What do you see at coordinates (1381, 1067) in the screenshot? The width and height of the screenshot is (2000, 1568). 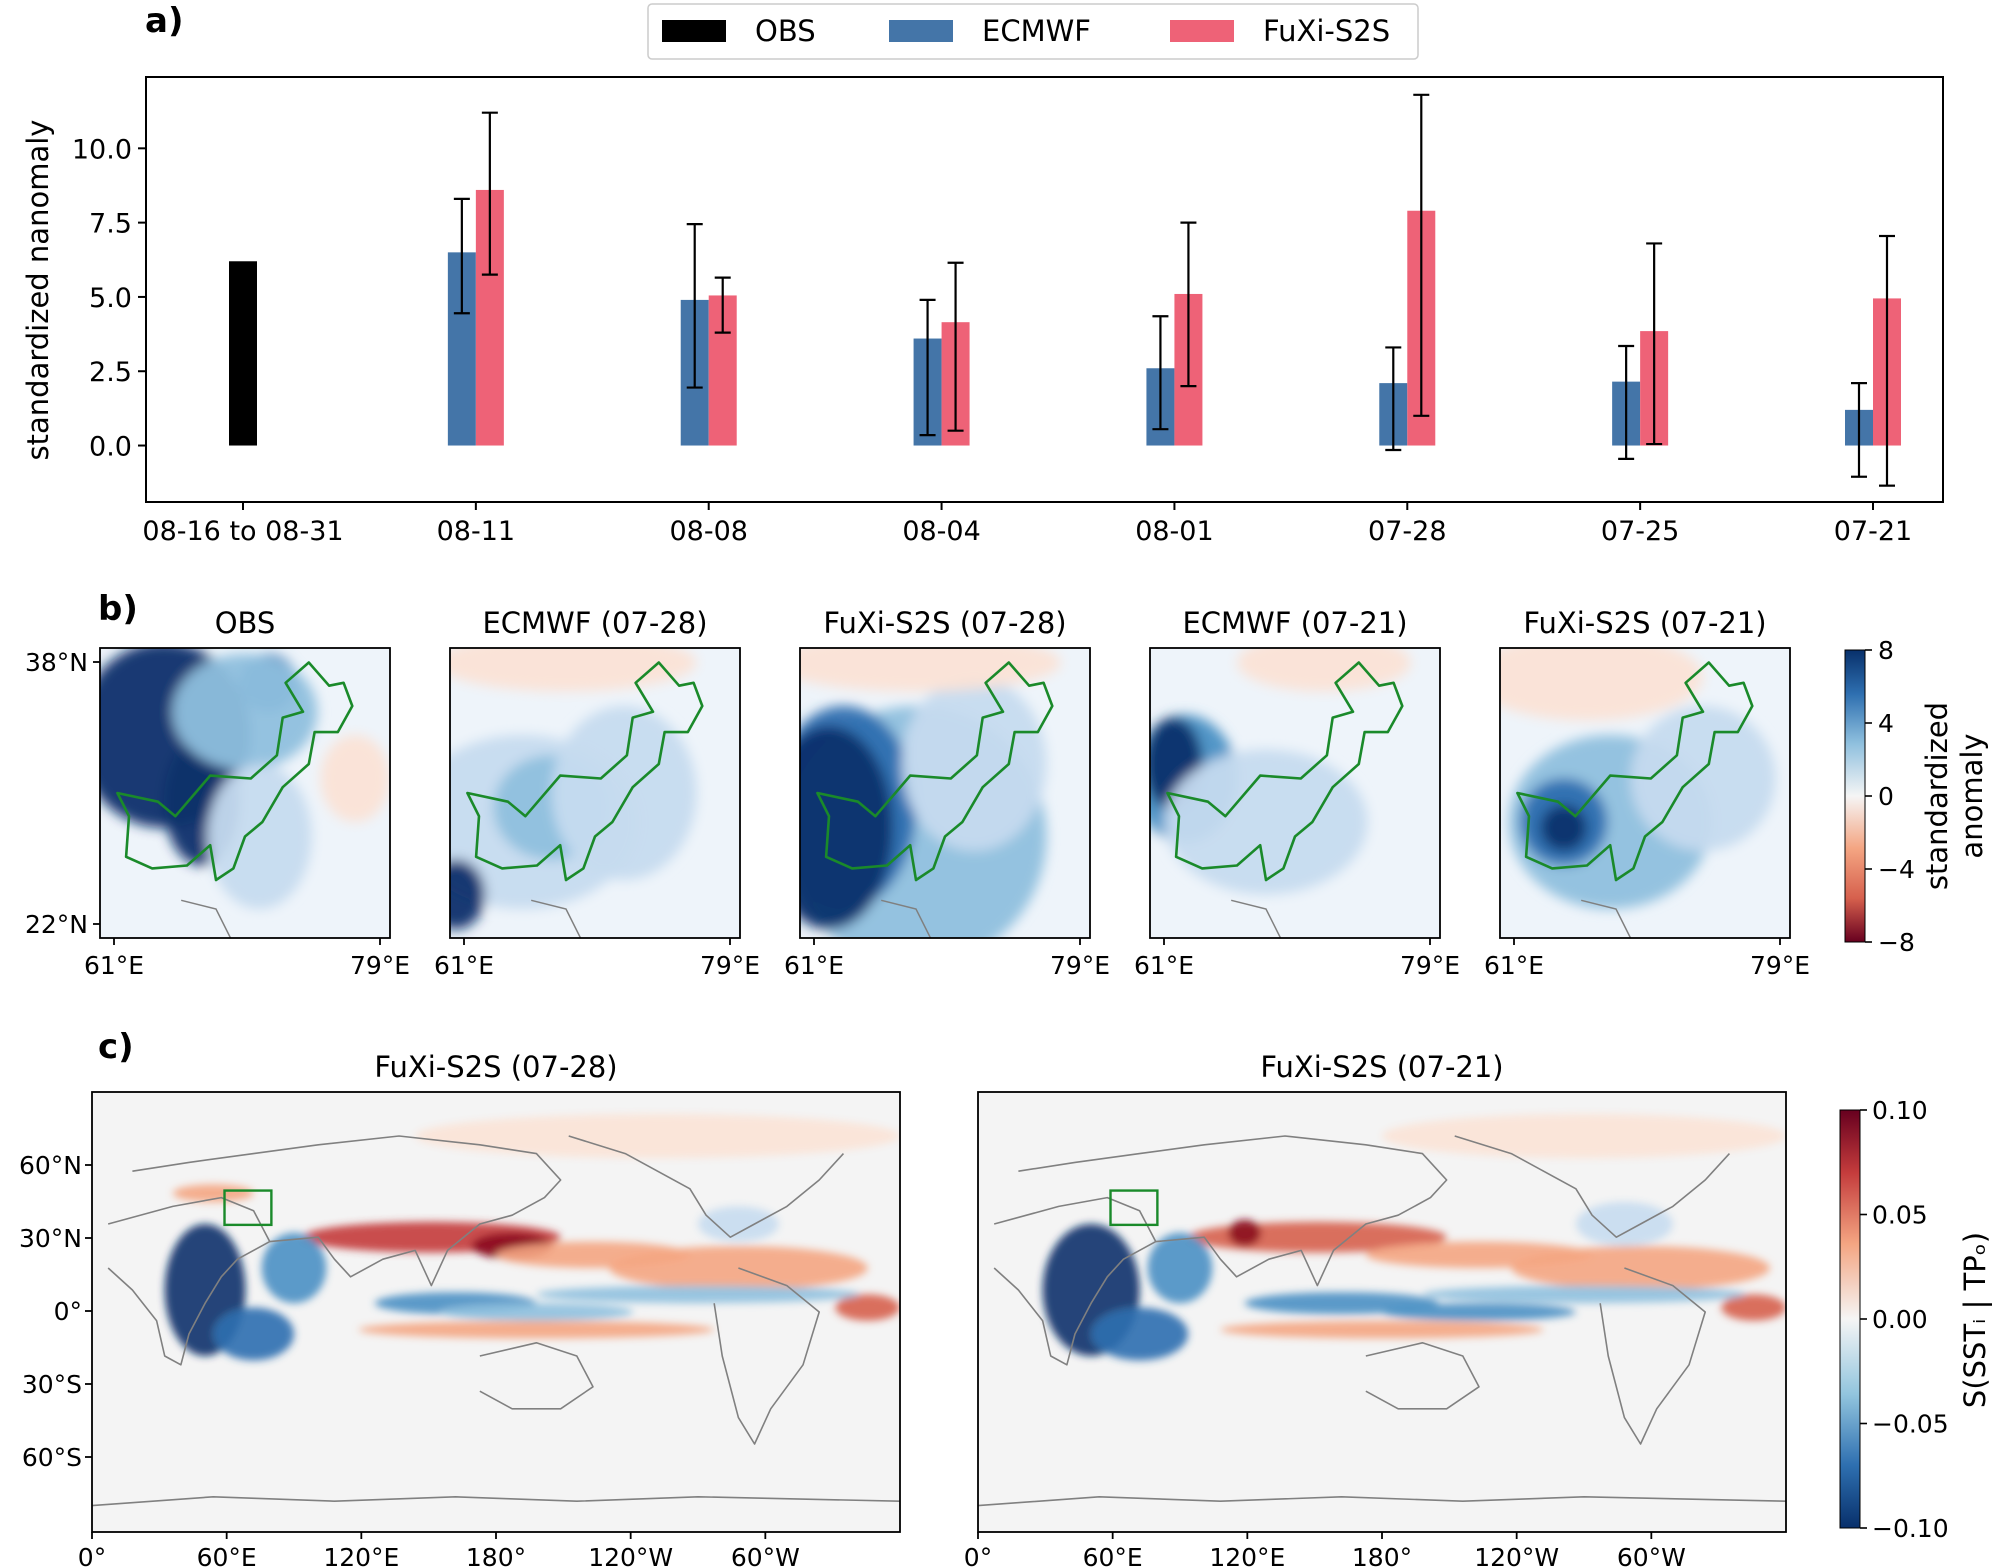 I see `map-title: FuXi-S2S (07-21)` at bounding box center [1381, 1067].